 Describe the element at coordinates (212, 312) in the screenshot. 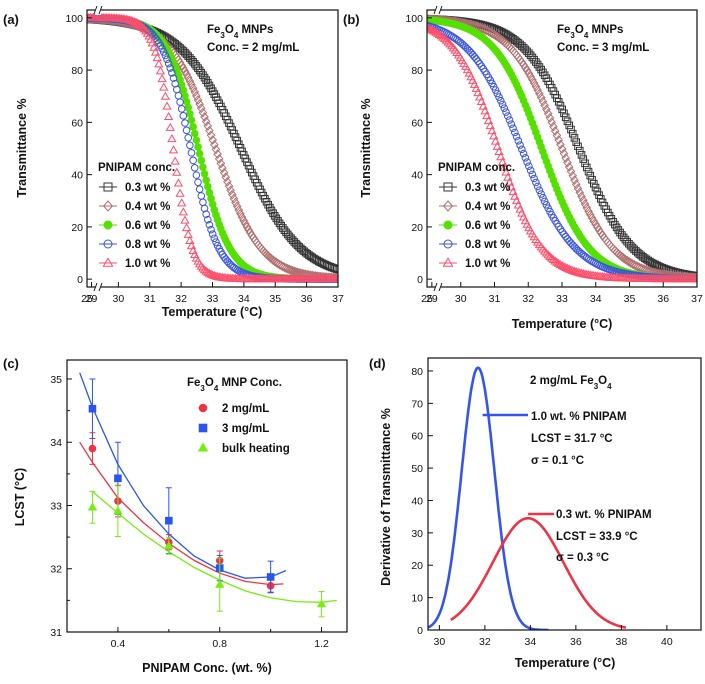

I see `panel-a-xlabel: Temperature (°C)` at that location.